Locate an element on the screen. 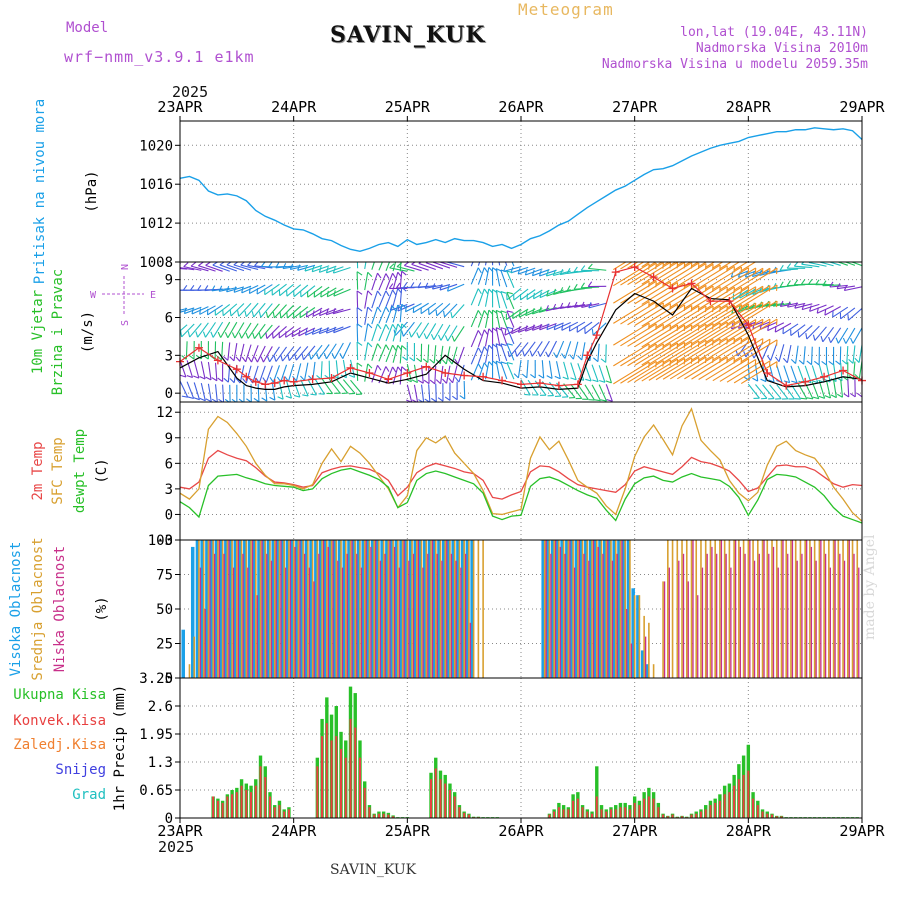  y-axis-label: Niska Oblacnost is located at coordinates (60, 609).